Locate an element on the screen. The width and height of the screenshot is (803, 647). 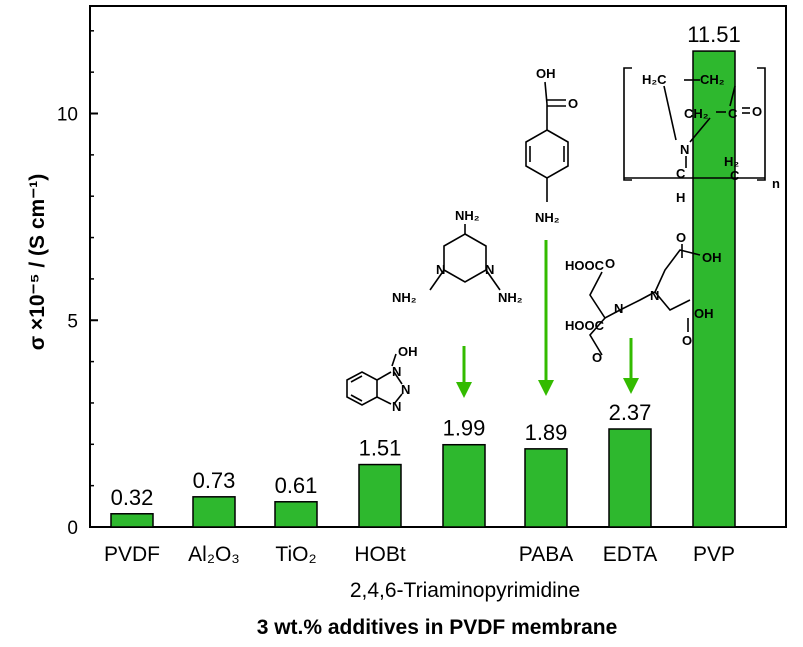
bar-value-label: 1.51 is located at coordinates (380, 448).